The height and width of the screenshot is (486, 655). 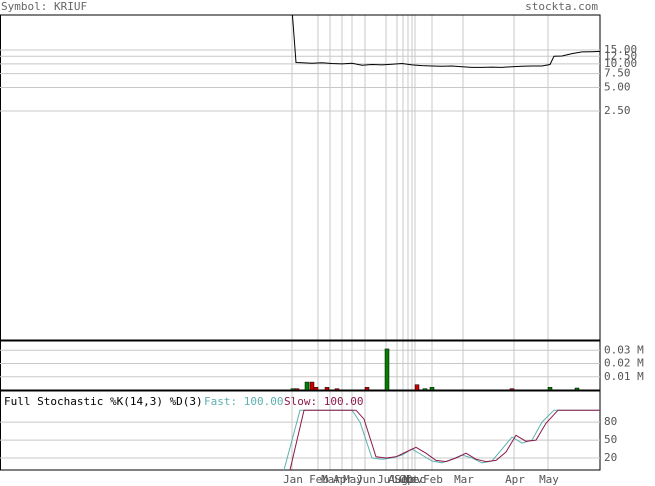 What do you see at coordinates (610, 439) in the screenshot?
I see `y-tick-label: 50` at bounding box center [610, 439].